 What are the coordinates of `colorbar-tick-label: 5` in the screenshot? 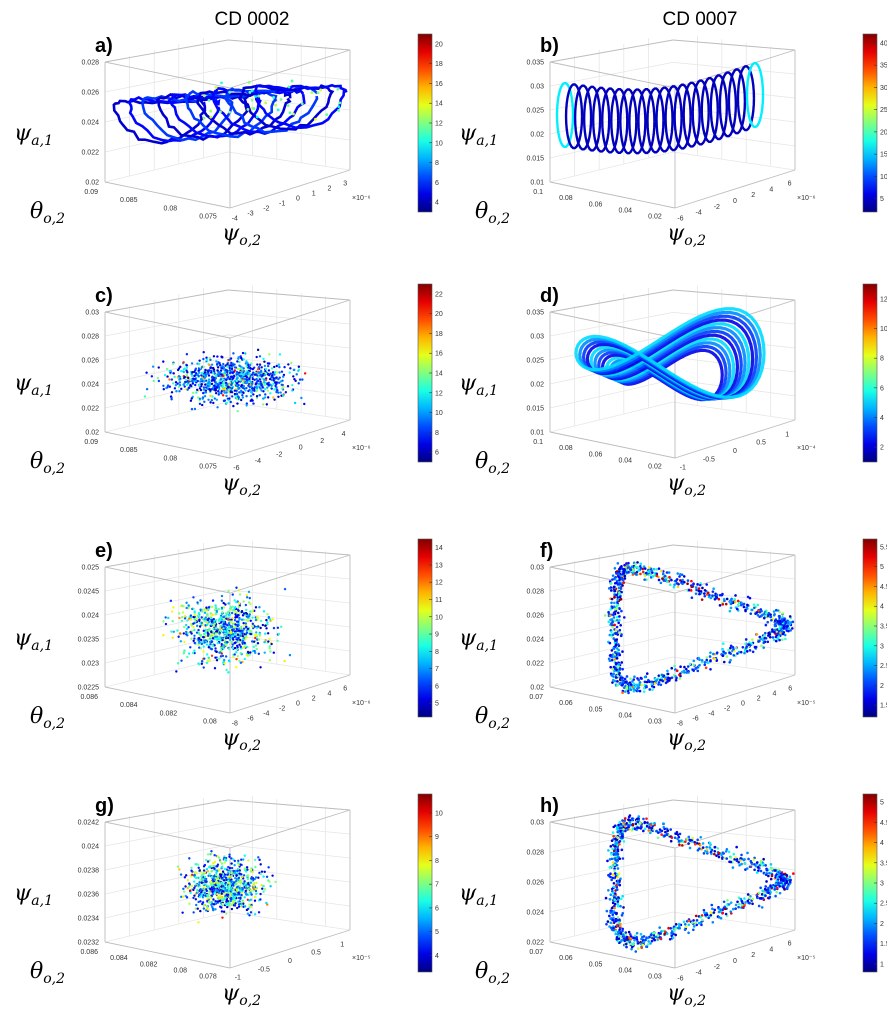 It's located at (437, 704).